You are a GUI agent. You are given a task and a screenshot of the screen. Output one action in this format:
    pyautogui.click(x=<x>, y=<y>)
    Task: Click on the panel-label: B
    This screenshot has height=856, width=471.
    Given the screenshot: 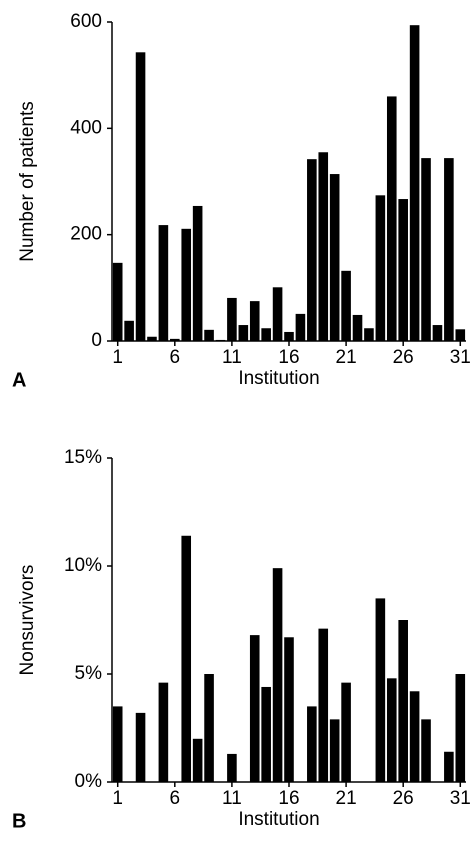 What is the action you would take?
    pyautogui.click(x=19, y=821)
    